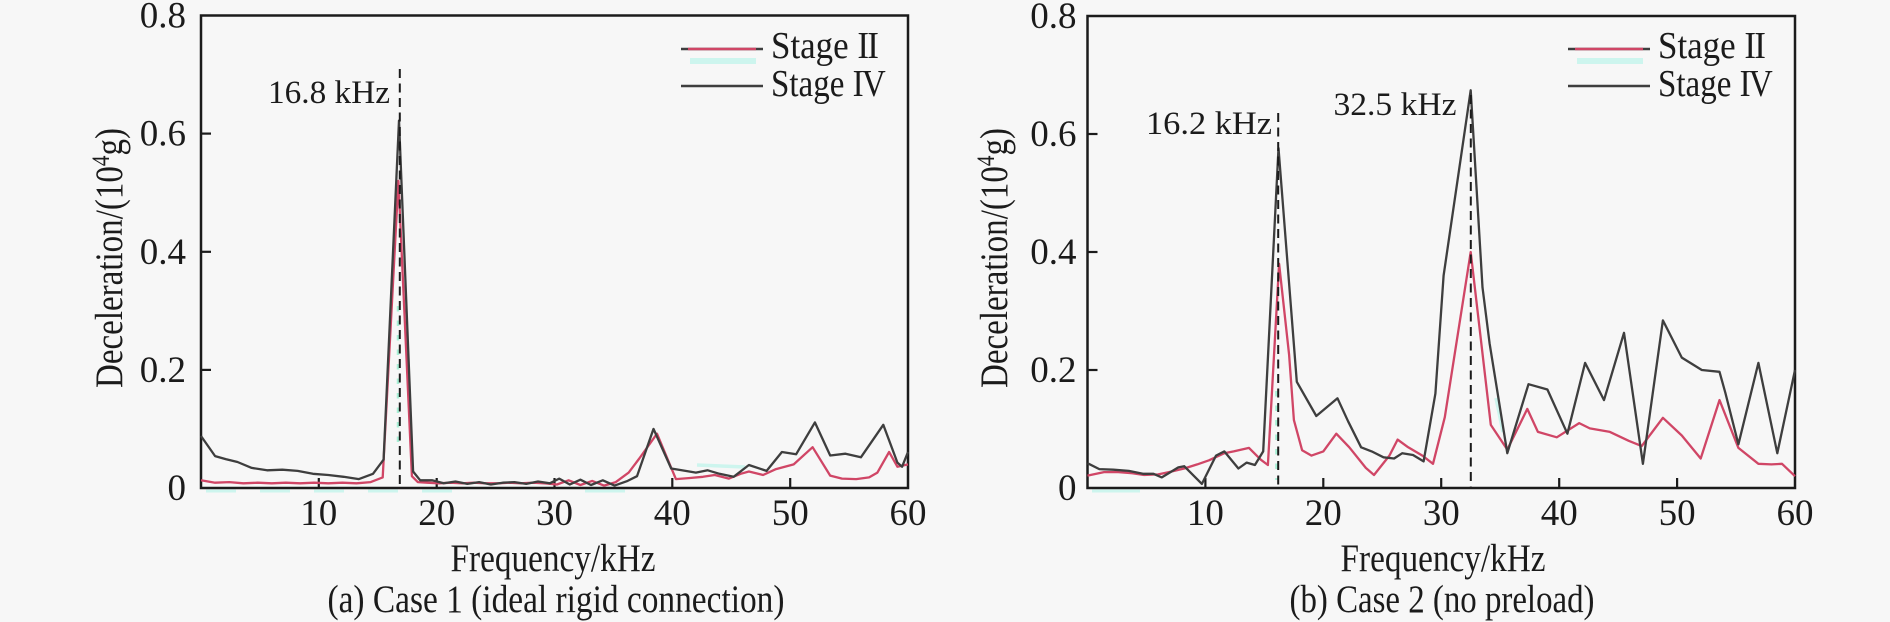 The width and height of the screenshot is (1890, 622). I want to click on svg-text: 16.2 kHz, so click(1209, 124).